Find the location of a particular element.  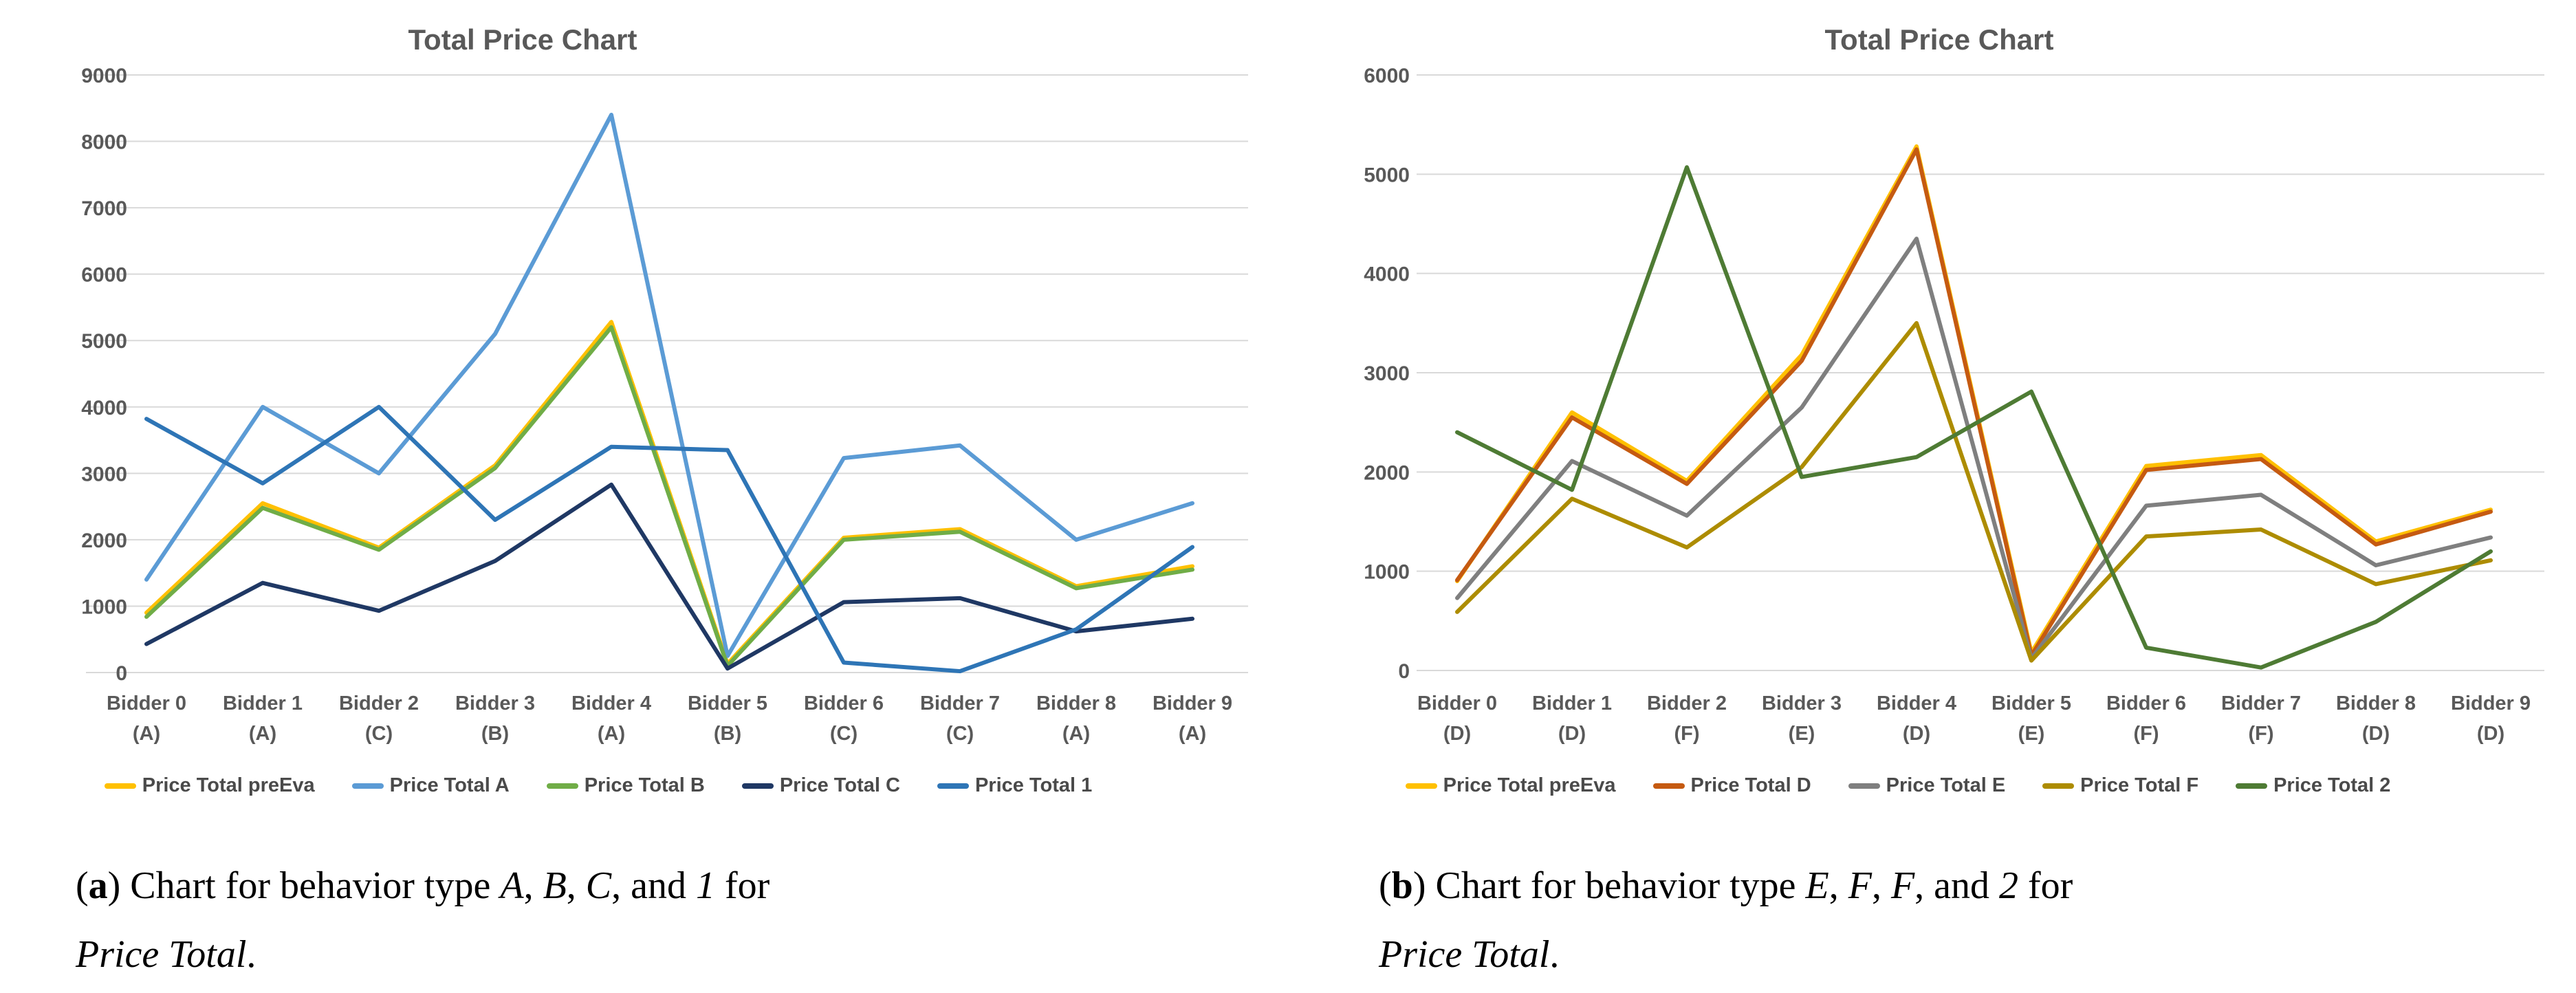

legend-label: Price Total 1 is located at coordinates (1033, 785).